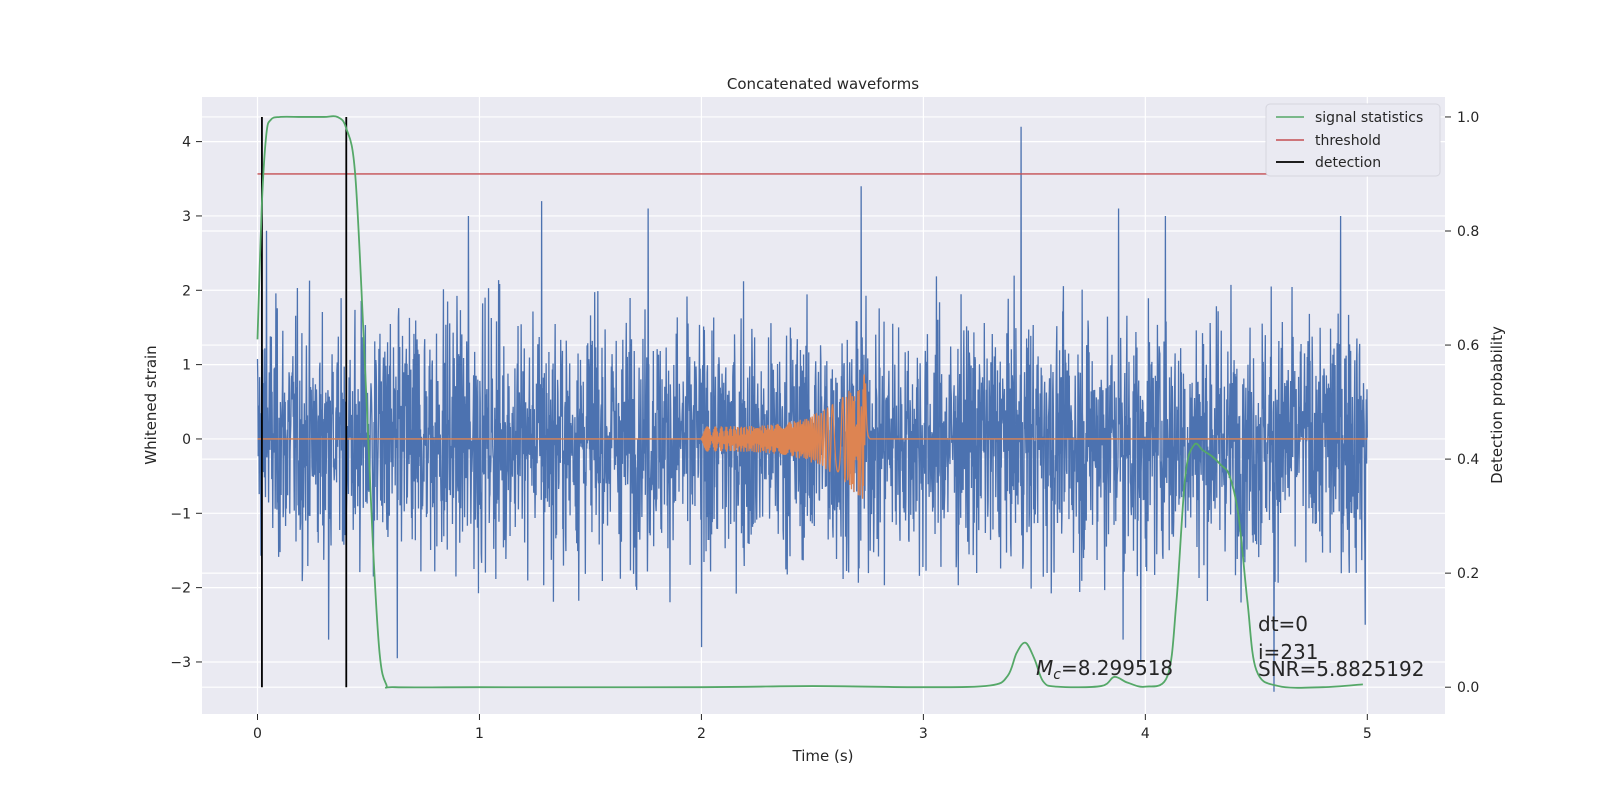 The height and width of the screenshot is (800, 1600). Describe the element at coordinates (1044, 668) in the screenshot. I see `annotation-mc-prefix: M` at that location.